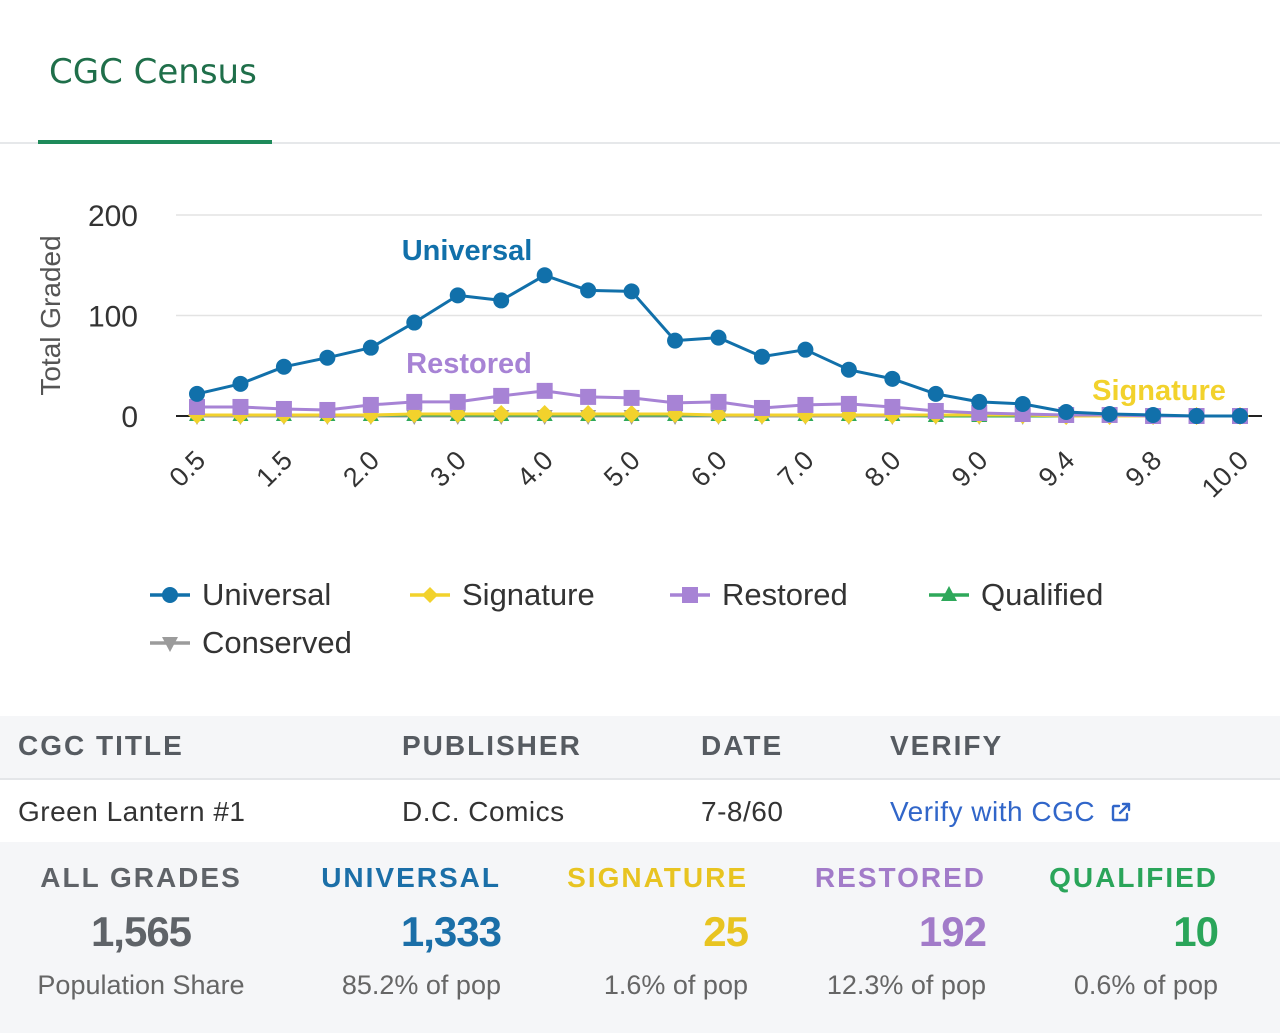 This screenshot has width=1280, height=1033. What do you see at coordinates (187, 469) in the screenshot?
I see `x-tick-label: 0.5` at bounding box center [187, 469].